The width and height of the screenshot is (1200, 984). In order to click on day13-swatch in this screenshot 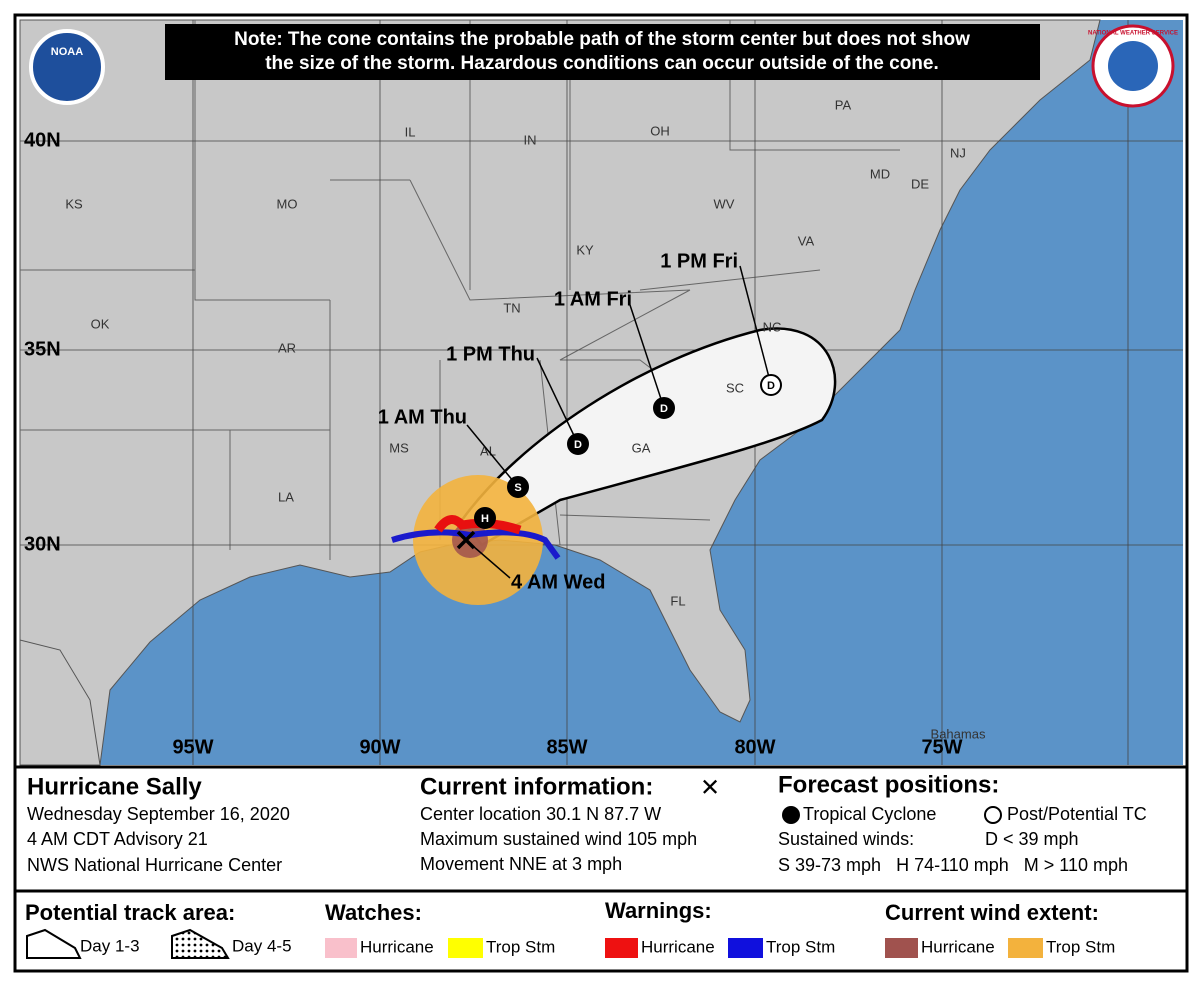, I will do `click(54, 943)`.